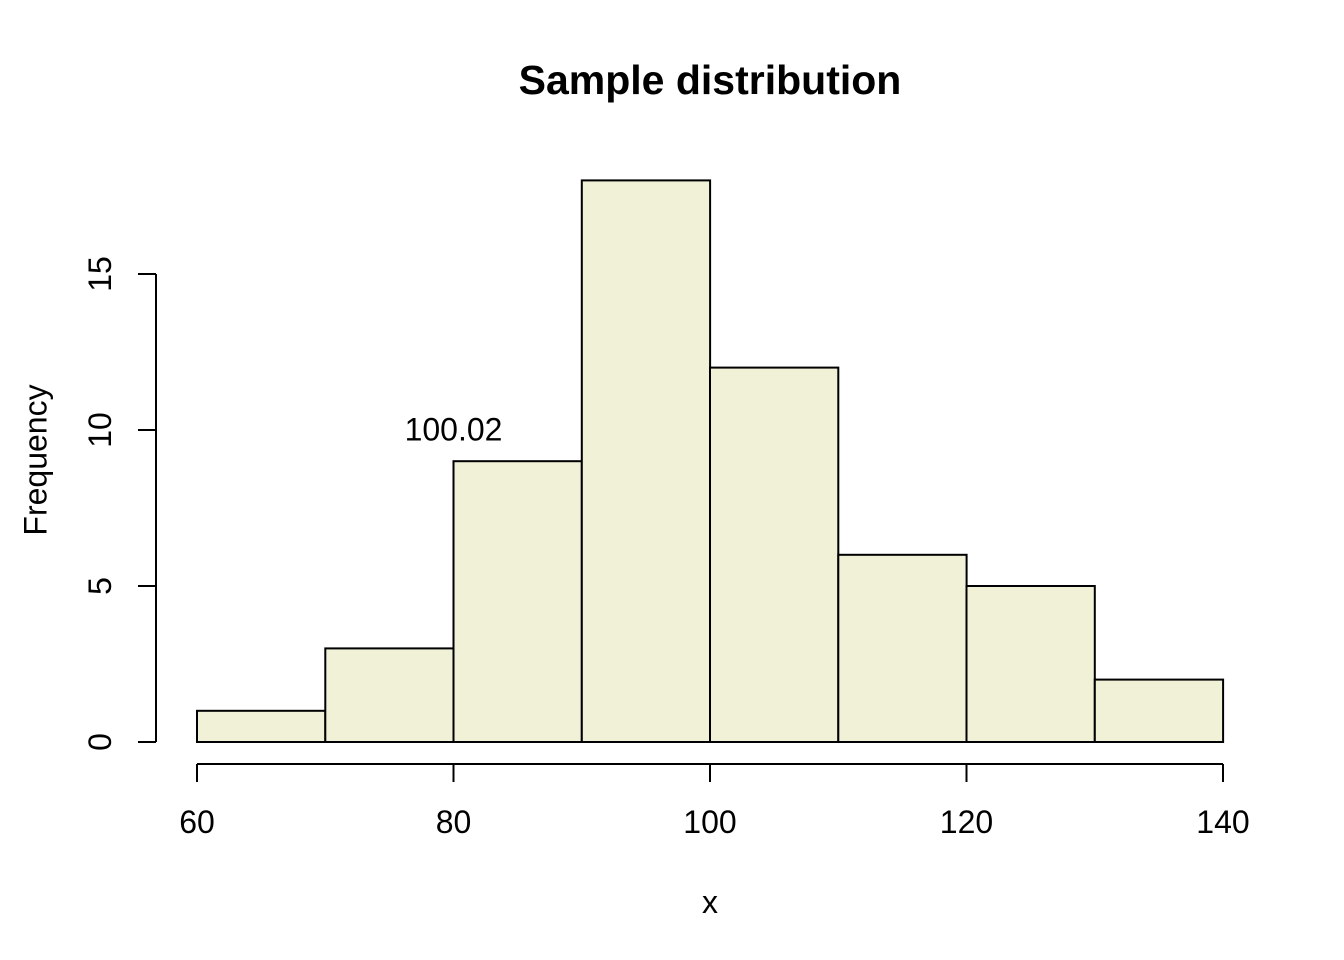 The image size is (1344, 960). What do you see at coordinates (710, 80) in the screenshot?
I see `chart-title: Sample distribution` at bounding box center [710, 80].